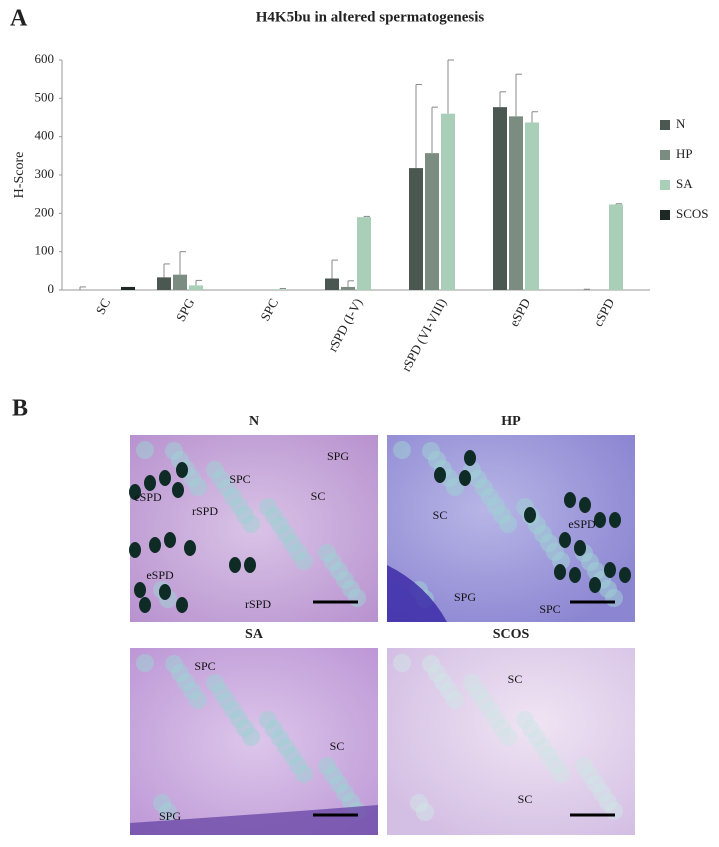 The image size is (719, 847). Describe the element at coordinates (603, 312) in the screenshot. I see `x-tick-label: cSPD` at that location.